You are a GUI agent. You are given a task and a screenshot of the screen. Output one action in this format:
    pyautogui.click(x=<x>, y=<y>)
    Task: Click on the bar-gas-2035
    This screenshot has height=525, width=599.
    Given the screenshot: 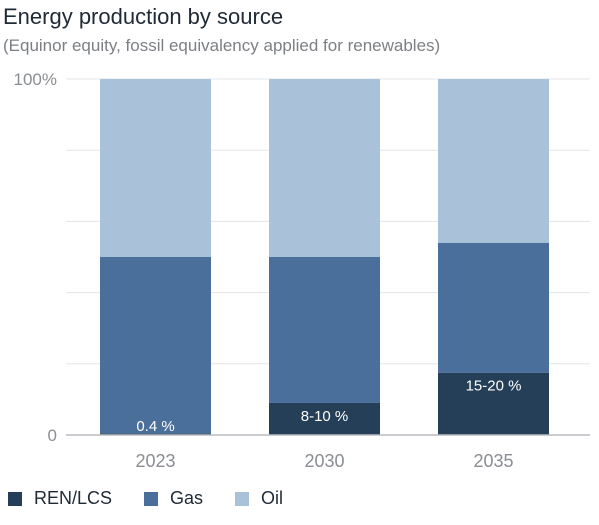 What is the action you would take?
    pyautogui.click(x=493, y=307)
    